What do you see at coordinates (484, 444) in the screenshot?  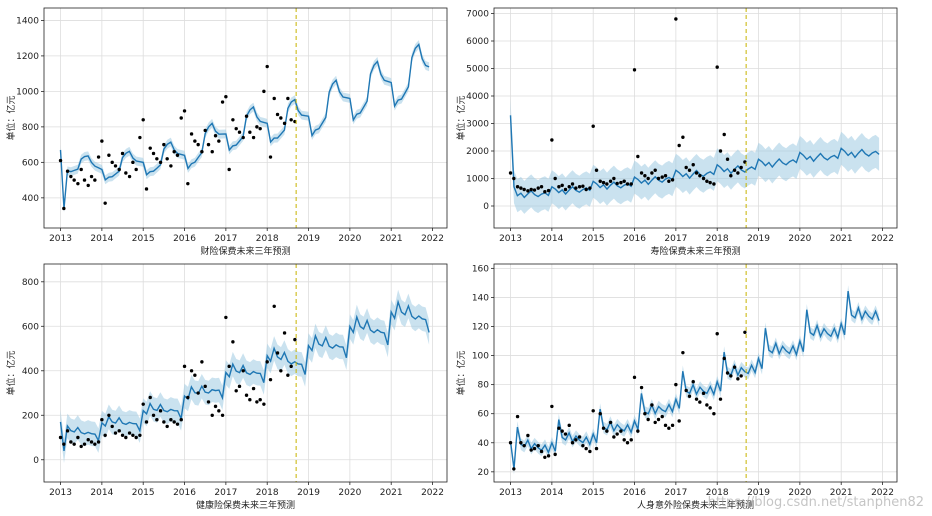 I see `y-tick-label: 40` at bounding box center [484, 444].